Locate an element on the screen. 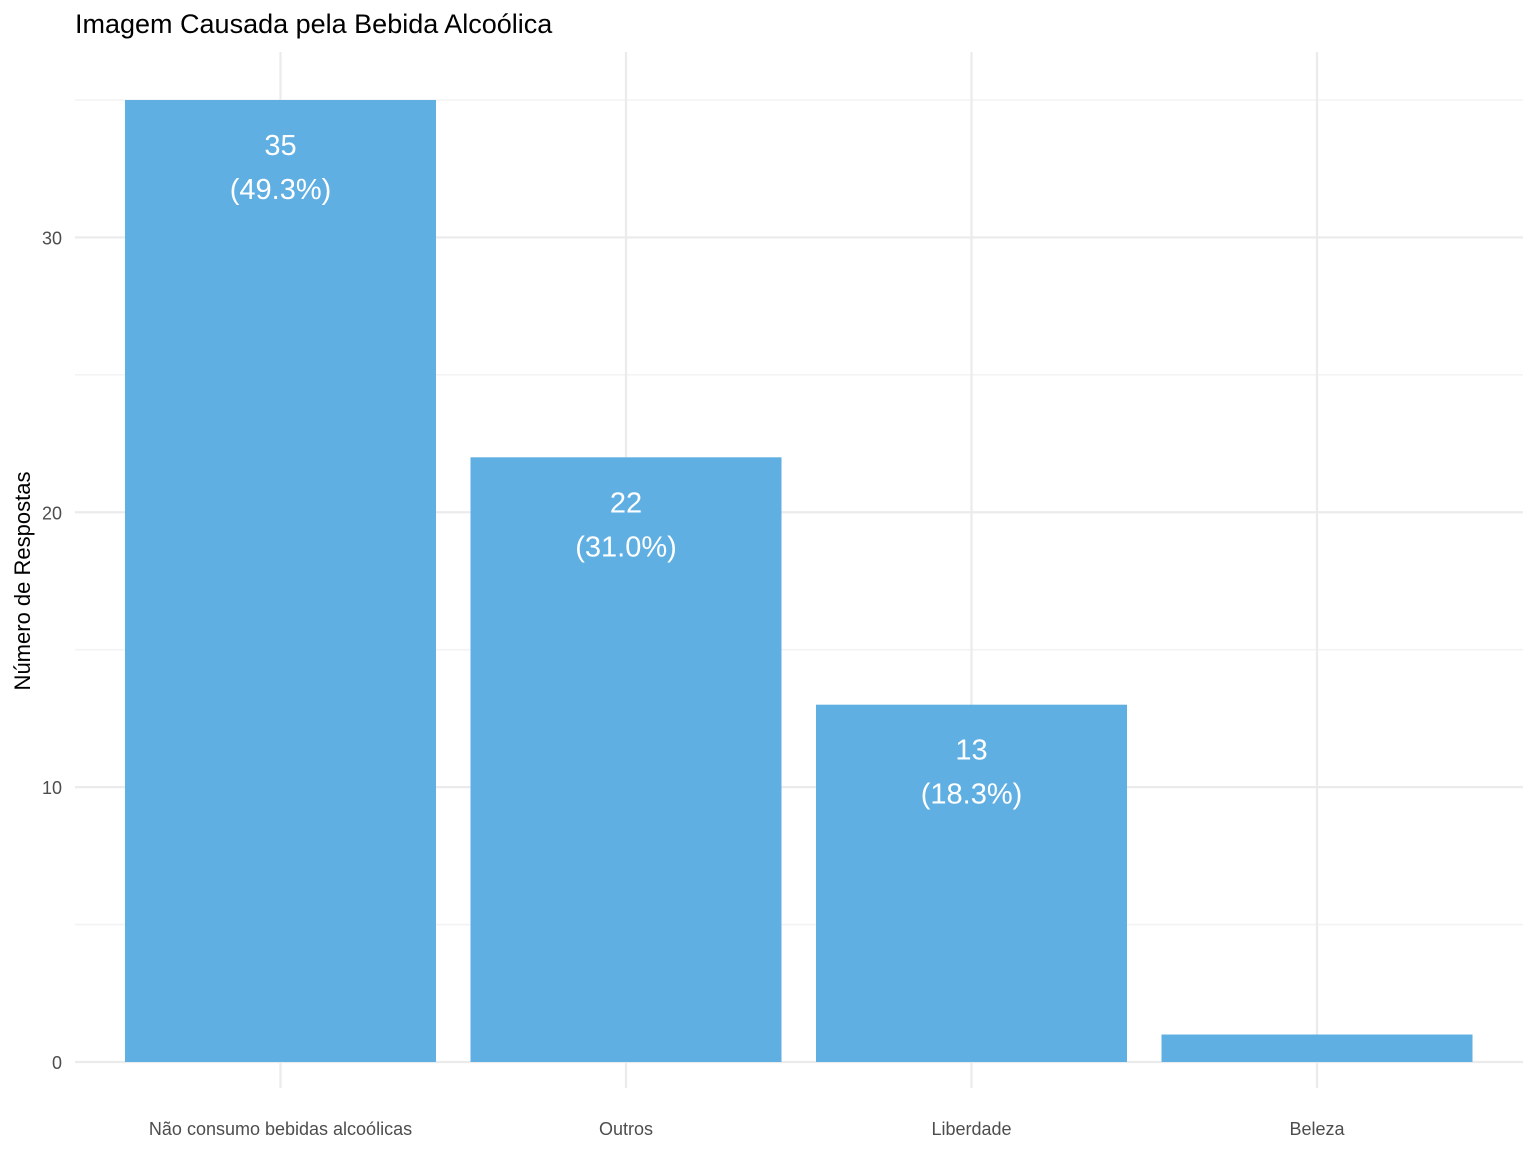 The height and width of the screenshot is (1152, 1536). x-tick-label: Beleza is located at coordinates (1317, 1129).